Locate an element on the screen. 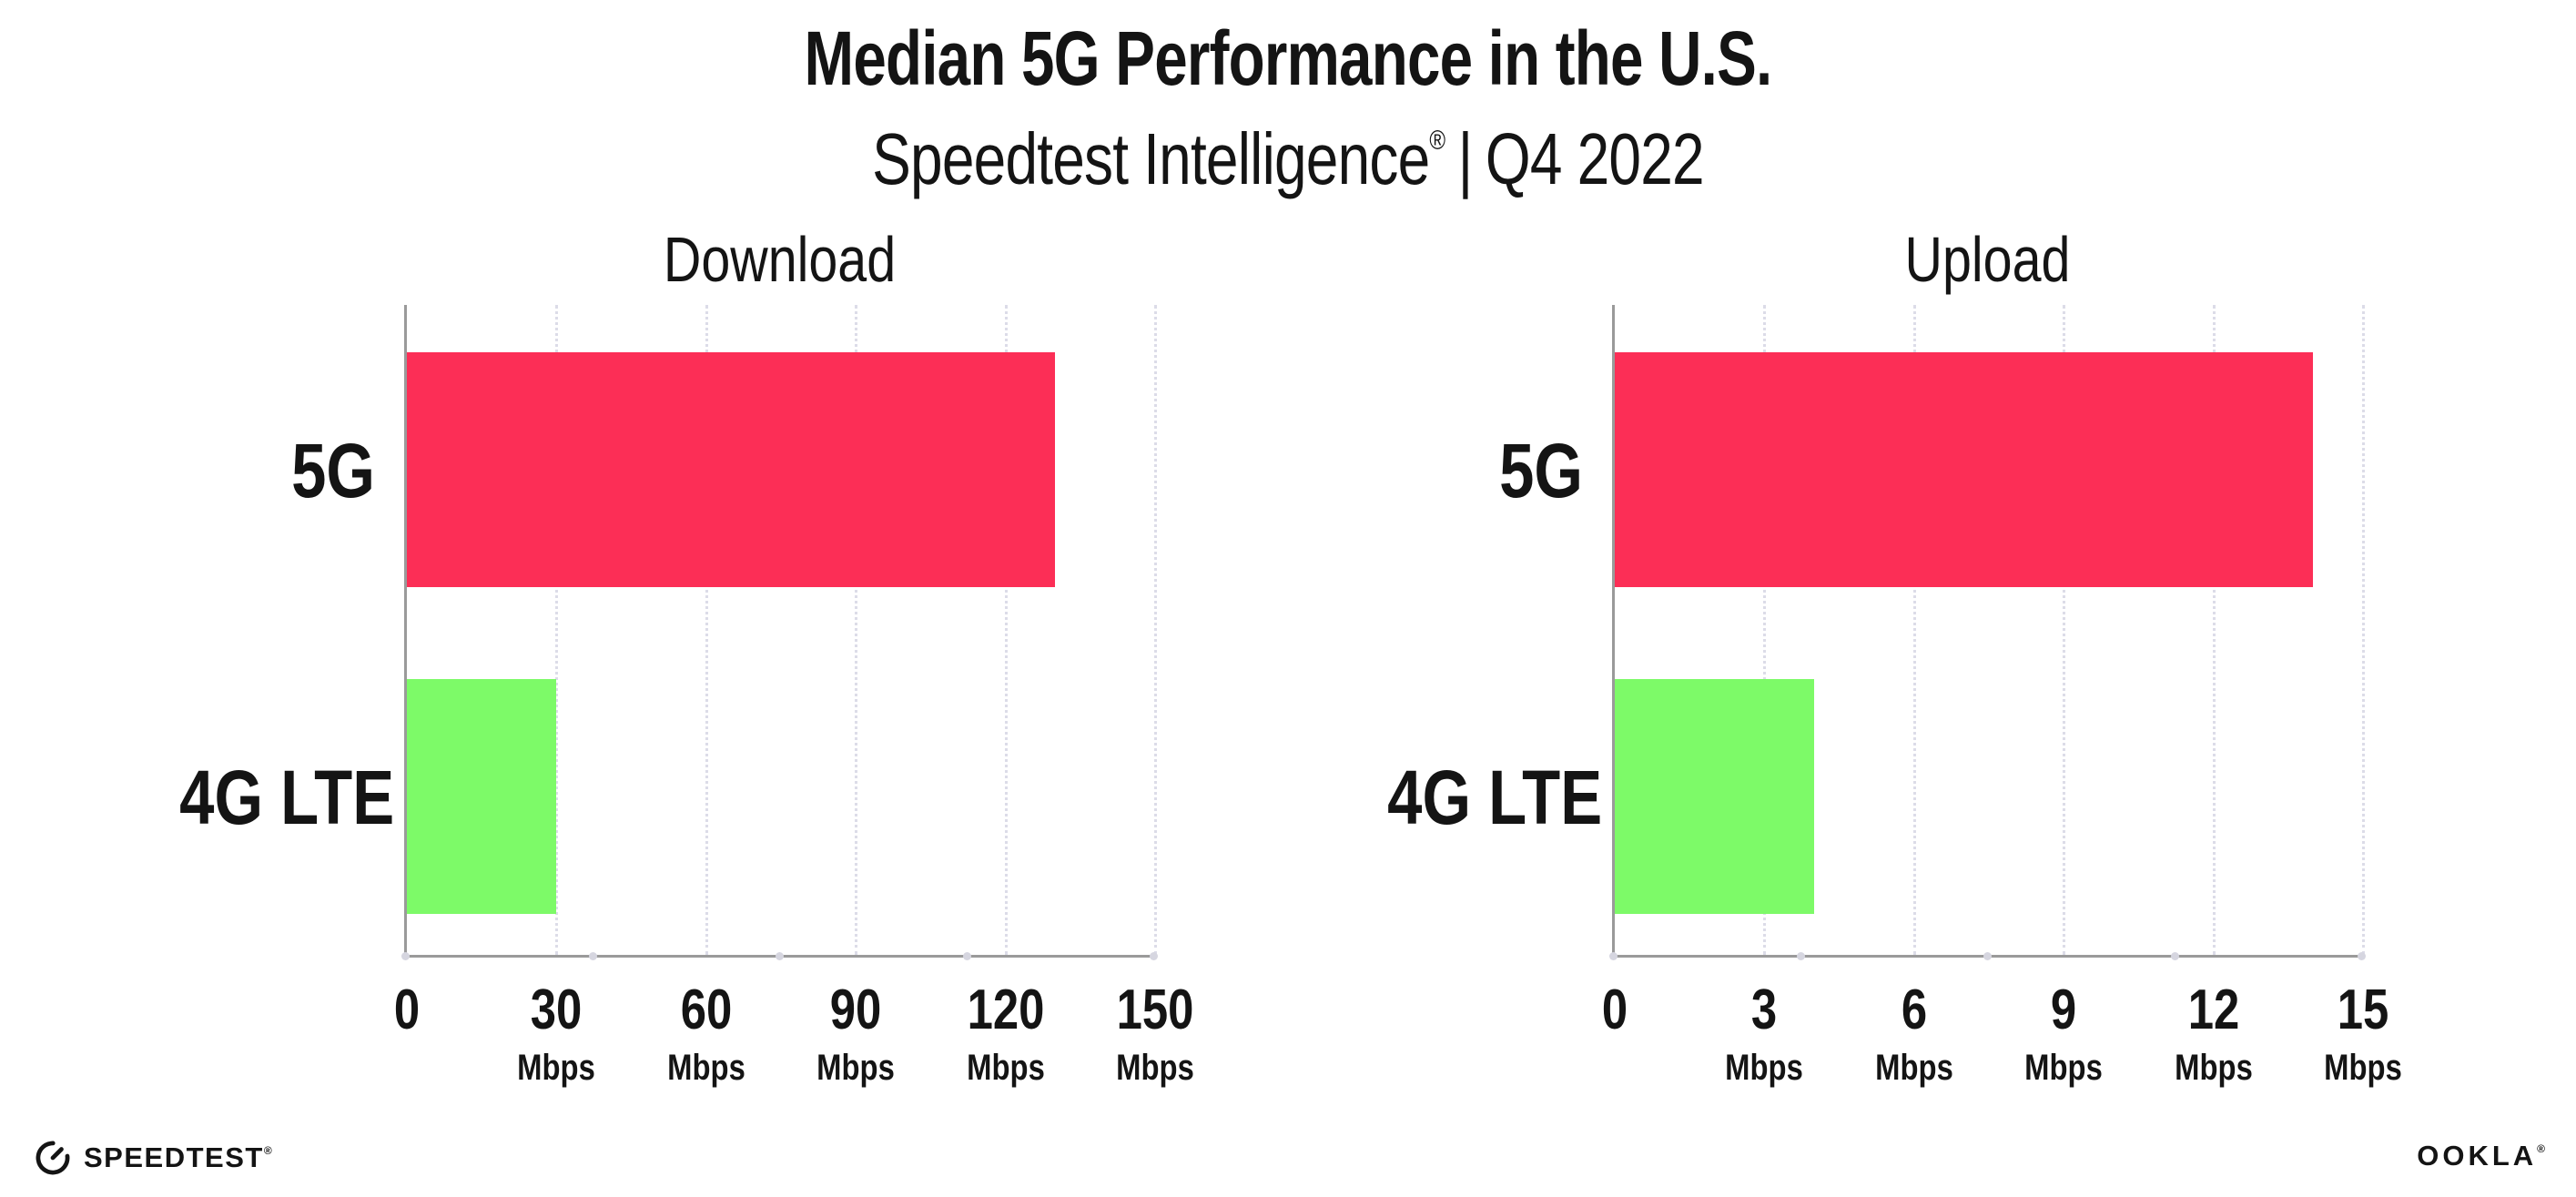  page-subtitle: Speedtest Intelligence® | Q4 2022 is located at coordinates (1288, 159).